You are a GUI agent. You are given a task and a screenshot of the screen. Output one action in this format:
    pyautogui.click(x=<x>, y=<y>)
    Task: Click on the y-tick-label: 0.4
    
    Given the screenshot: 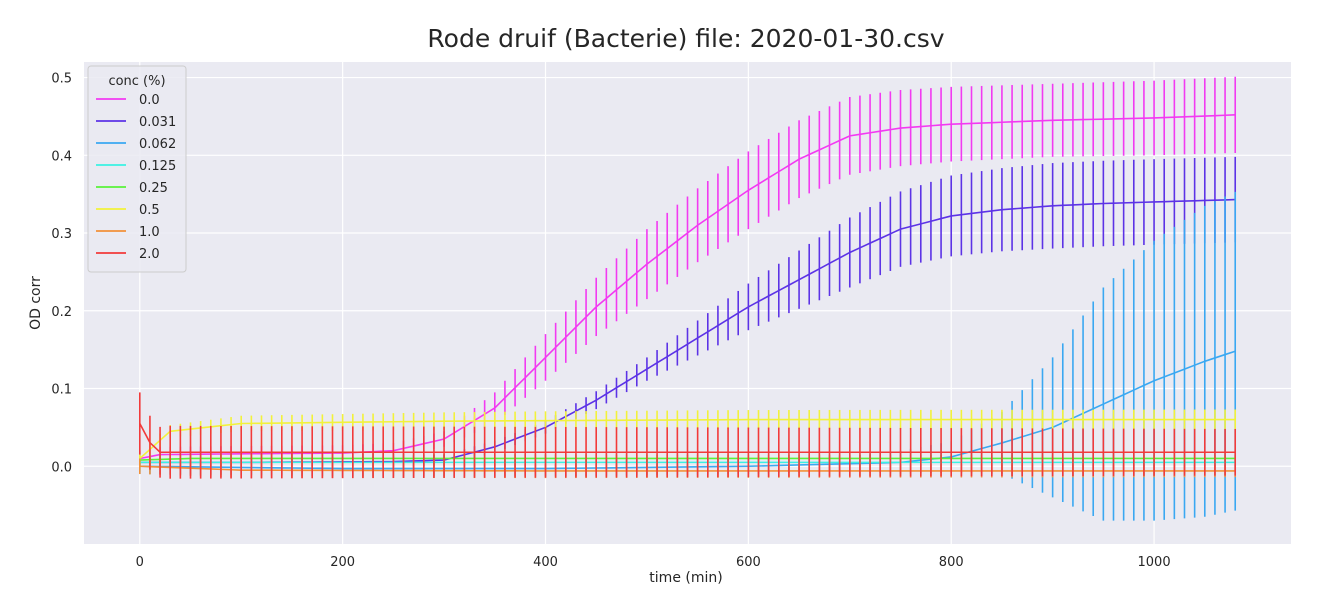 What is the action you would take?
    pyautogui.click(x=61, y=156)
    